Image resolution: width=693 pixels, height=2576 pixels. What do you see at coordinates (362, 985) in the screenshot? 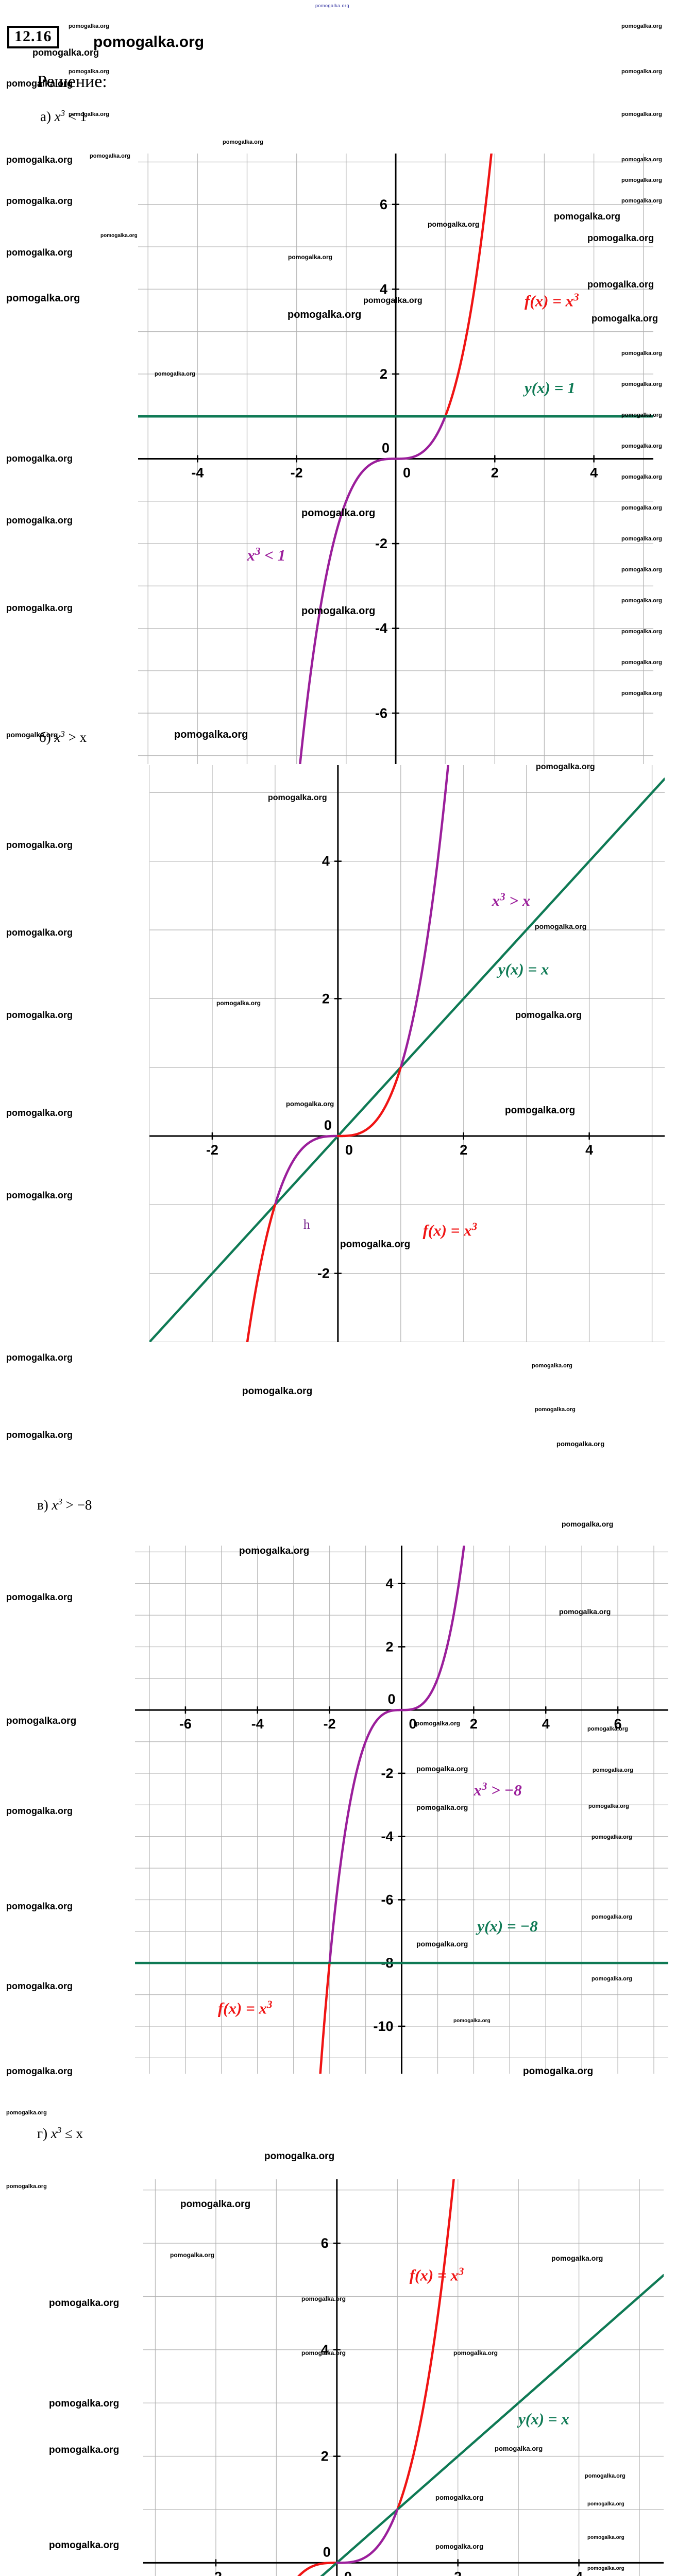
I see `curve-x-3-x` at bounding box center [362, 985].